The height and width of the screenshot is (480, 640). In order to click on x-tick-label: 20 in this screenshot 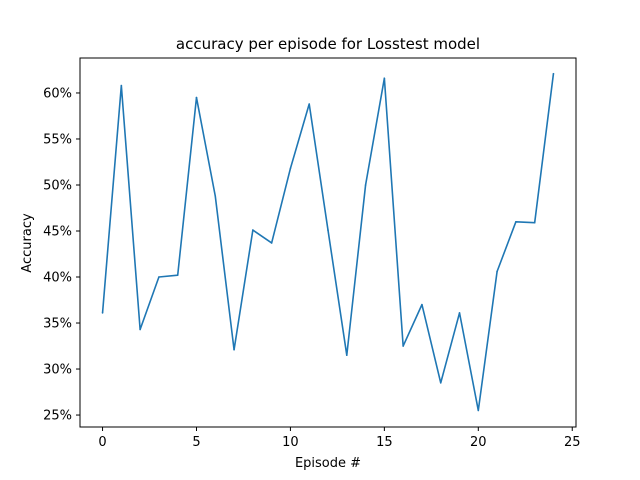, I will do `click(478, 442)`.